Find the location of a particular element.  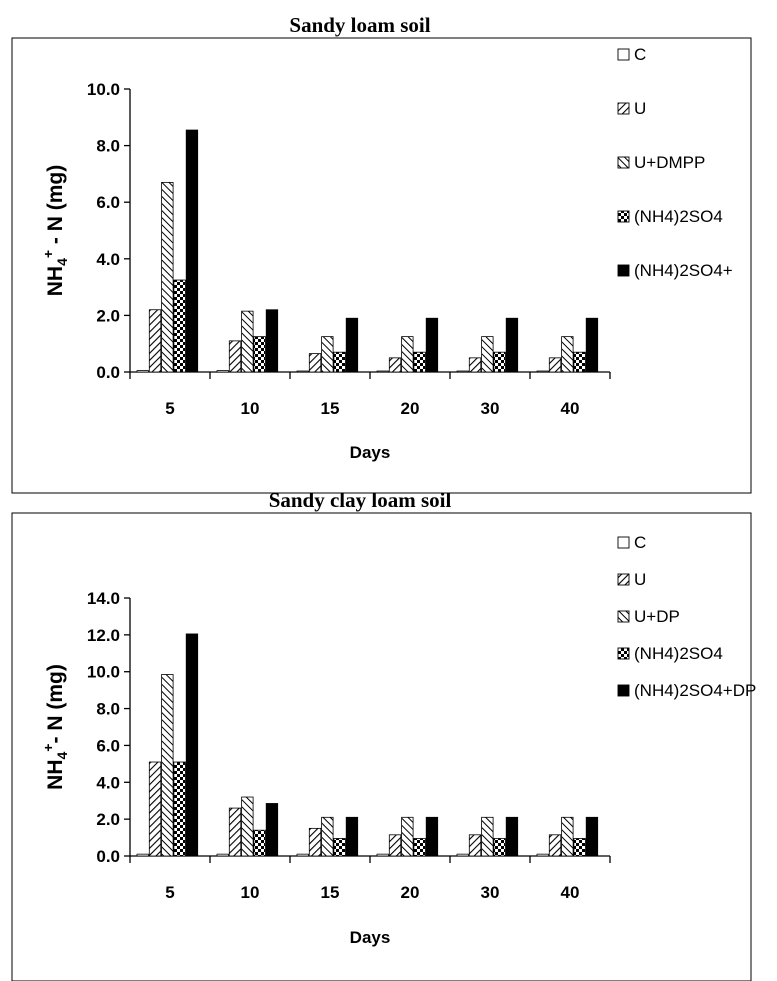

bar--nh4-2so4-dp-day-20 is located at coordinates (432, 836).